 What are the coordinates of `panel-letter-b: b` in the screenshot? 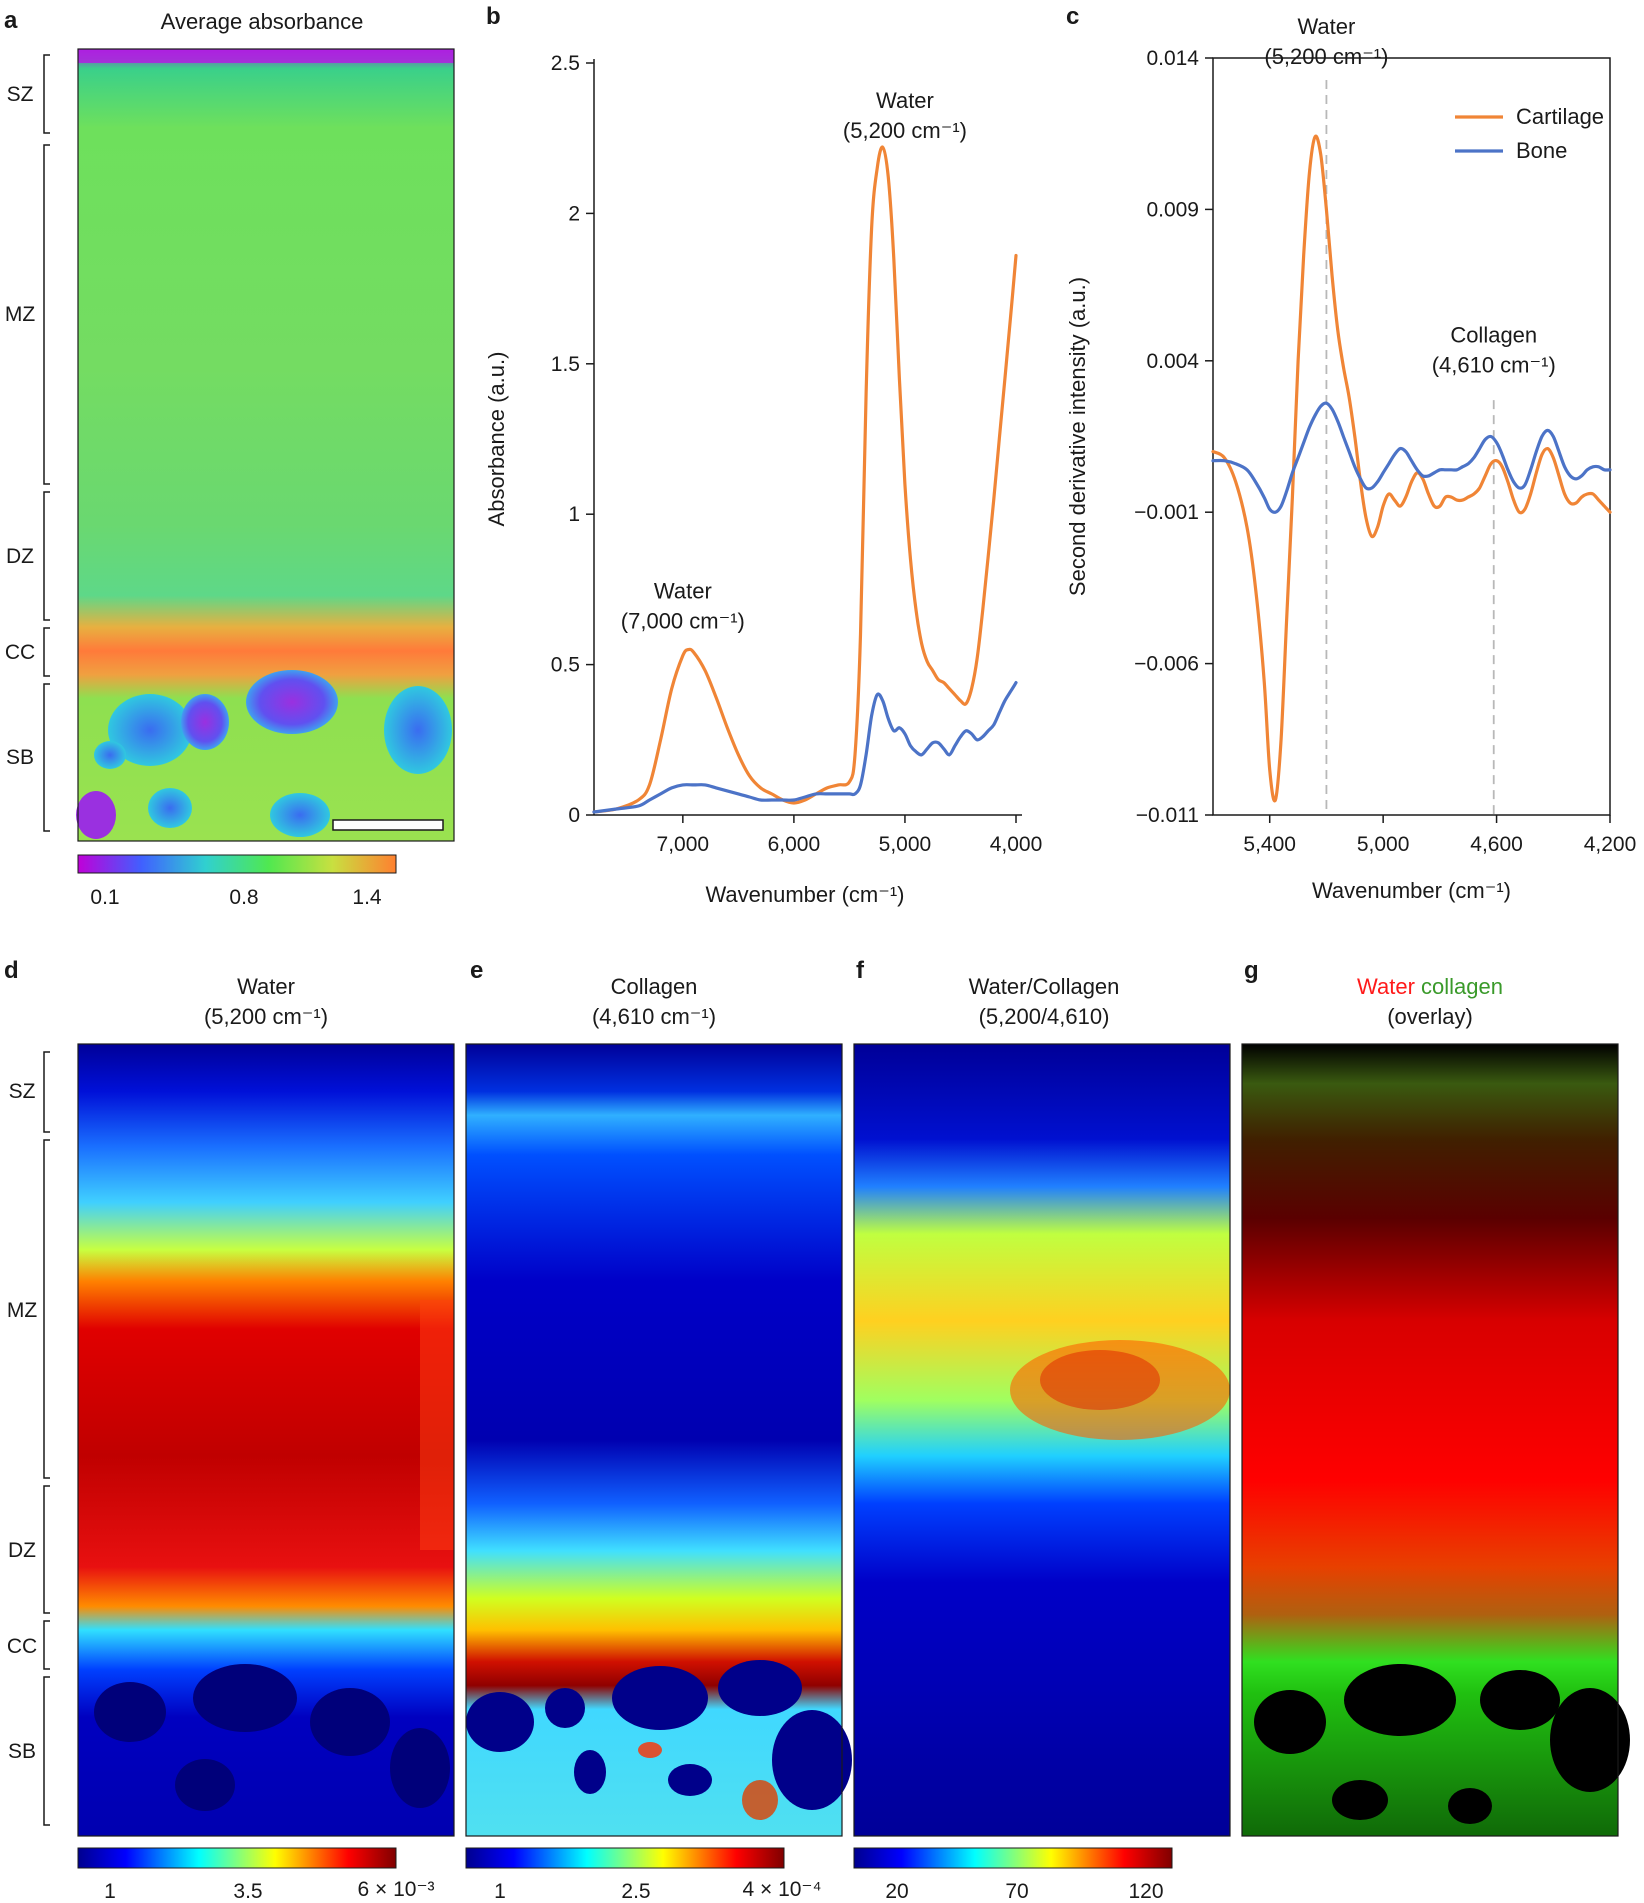 It's located at (493, 16).